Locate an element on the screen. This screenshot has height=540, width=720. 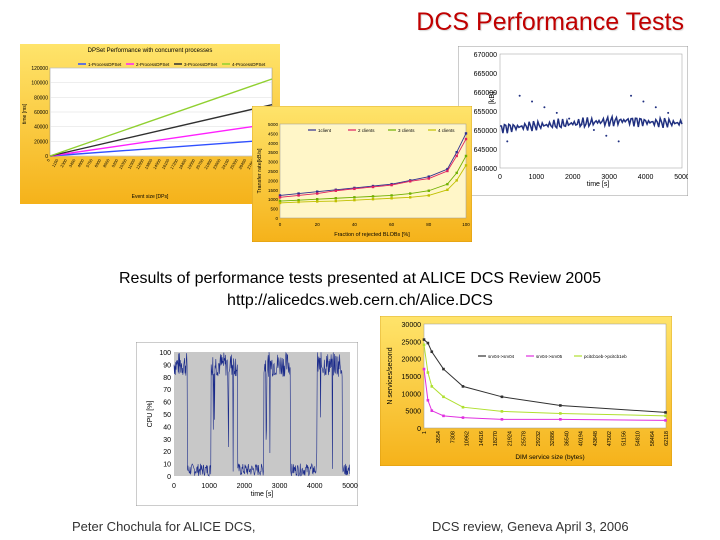
chart4-ytick: 80 is located at coordinates (167, 378).